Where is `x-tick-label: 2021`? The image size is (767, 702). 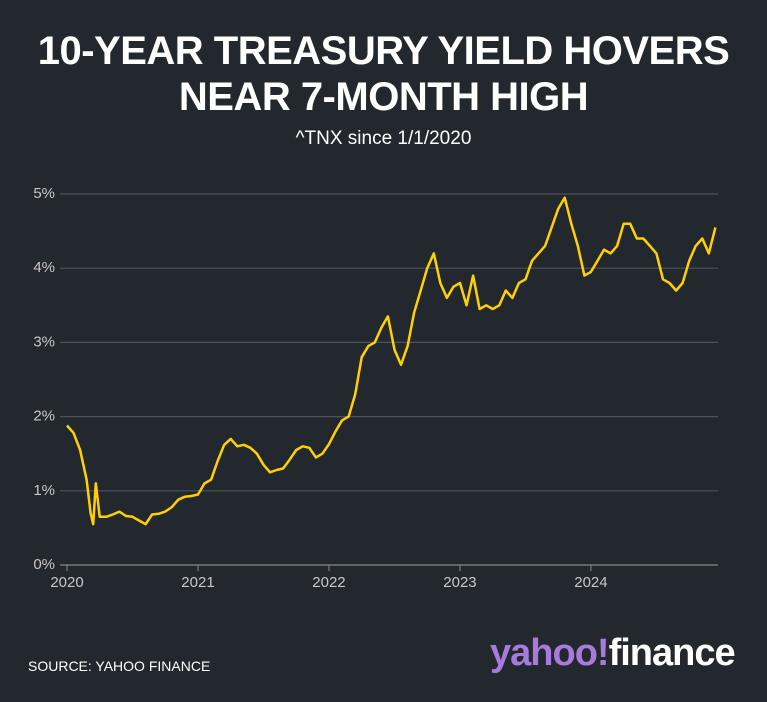 x-tick-label: 2021 is located at coordinates (197, 582).